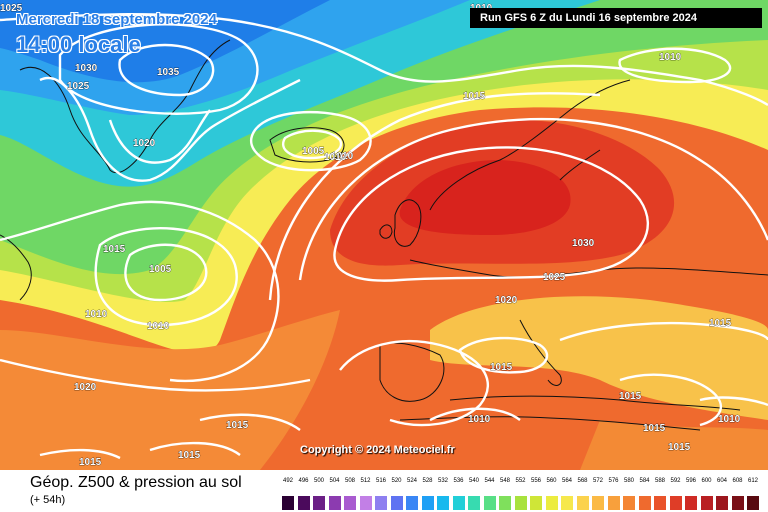 Image resolution: width=768 pixels, height=512 pixels. What do you see at coordinates (675, 65) in the screenshot?
I see `isobar-1010-arctic` at bounding box center [675, 65].